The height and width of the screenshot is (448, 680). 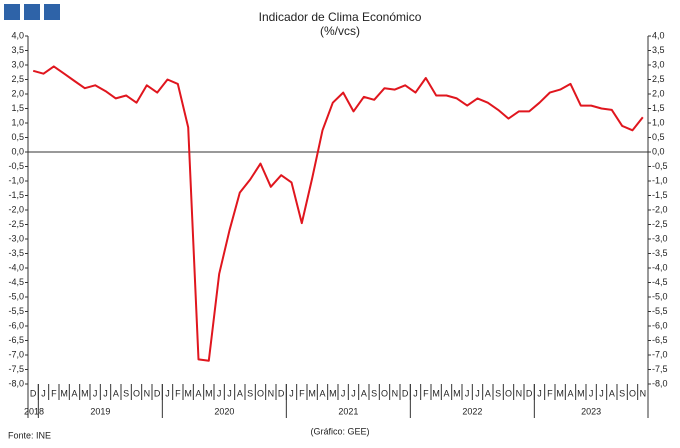 What do you see at coordinates (340, 17) in the screenshot?
I see `chart-title: Indicador de Clima Económico` at bounding box center [340, 17].